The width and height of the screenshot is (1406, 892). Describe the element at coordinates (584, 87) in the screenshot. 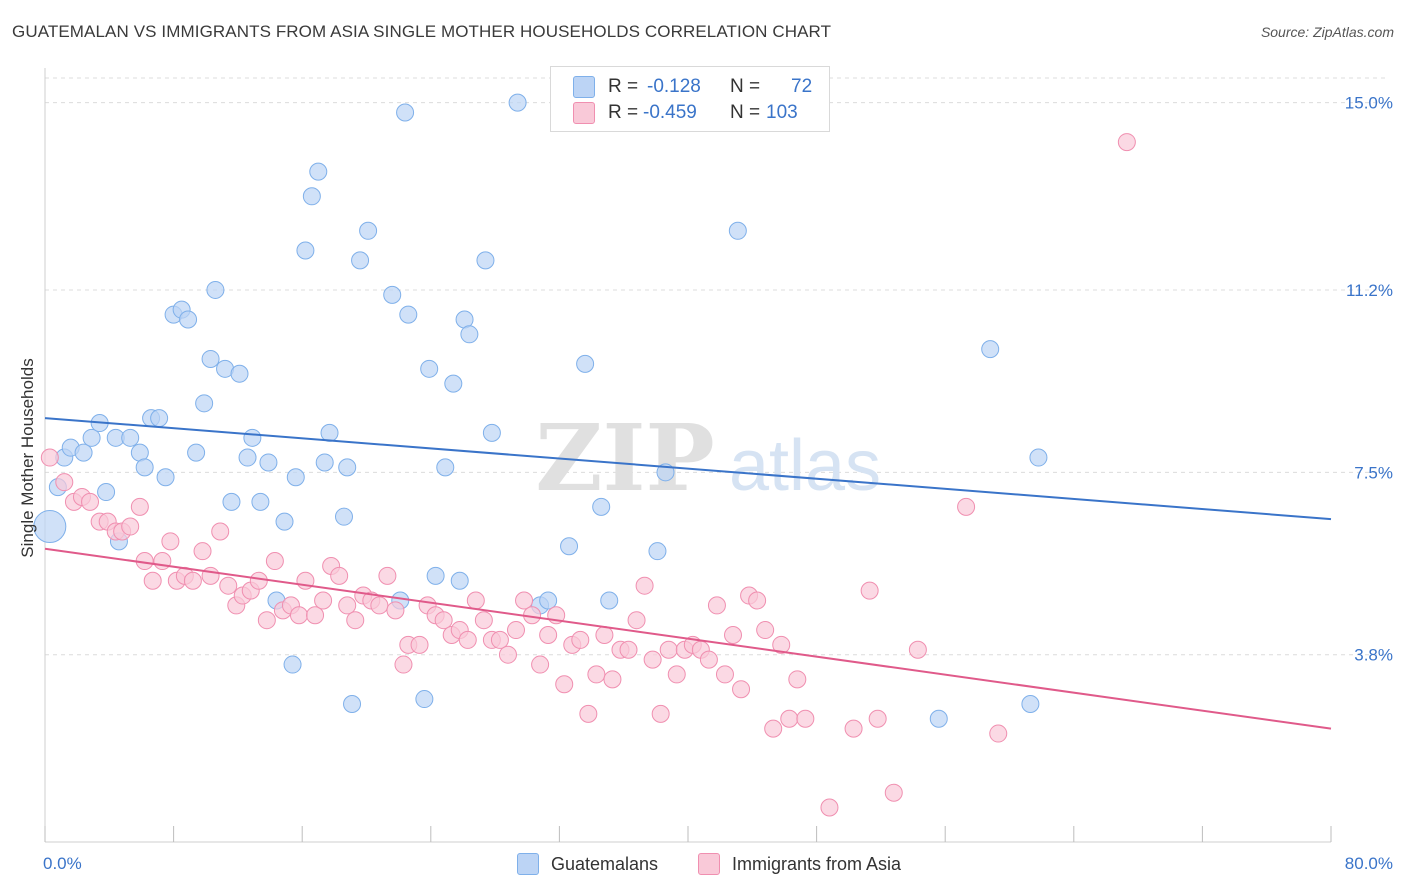

I see `legend-swatch-guatemalans` at that location.